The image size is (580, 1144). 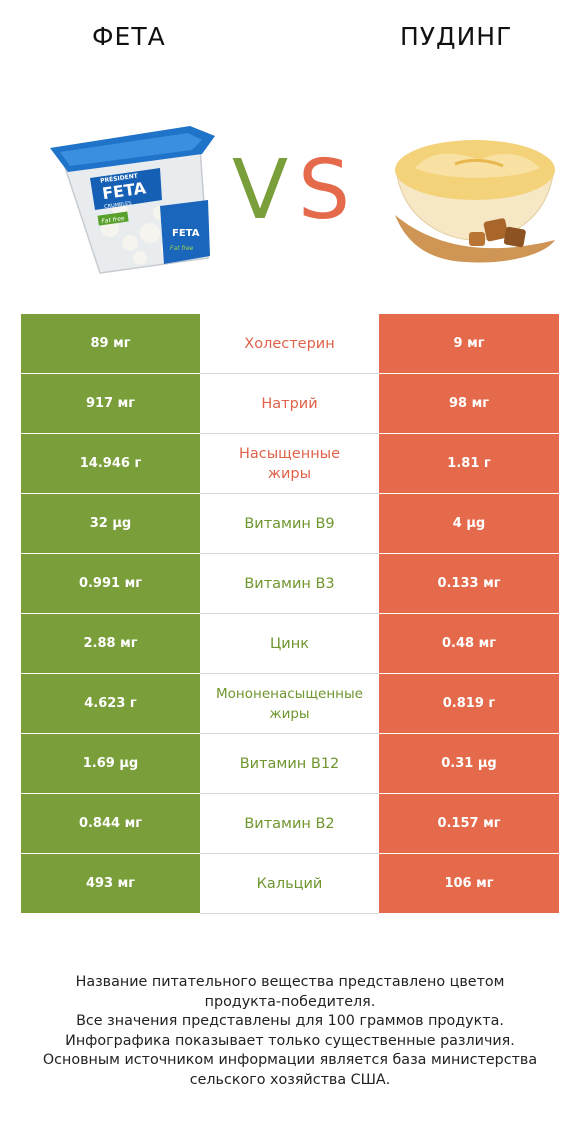 I want to click on right-value: 0.157 мг, so click(x=469, y=823).